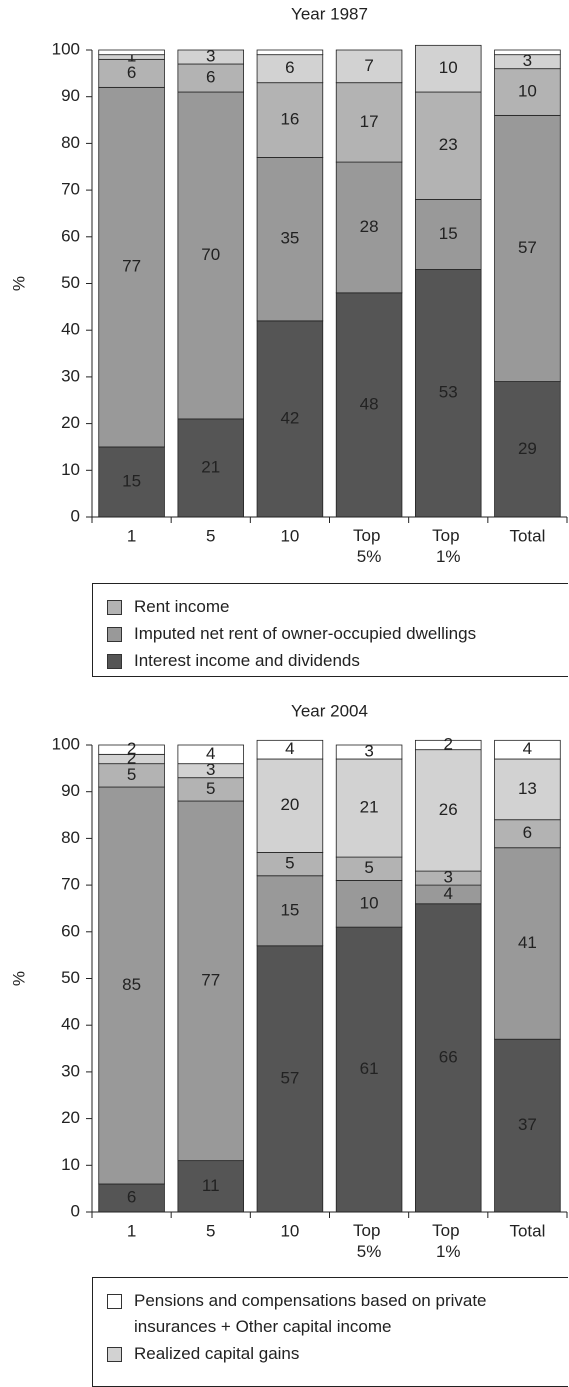  What do you see at coordinates (70, 375) in the screenshot?
I see `y-tick-label: 30` at bounding box center [70, 375].